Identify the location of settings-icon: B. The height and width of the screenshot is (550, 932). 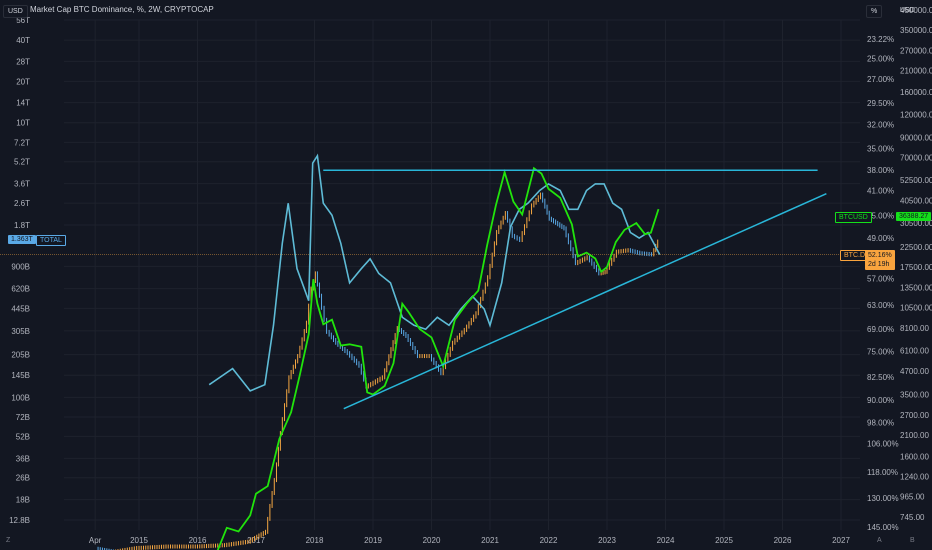
(912, 540).